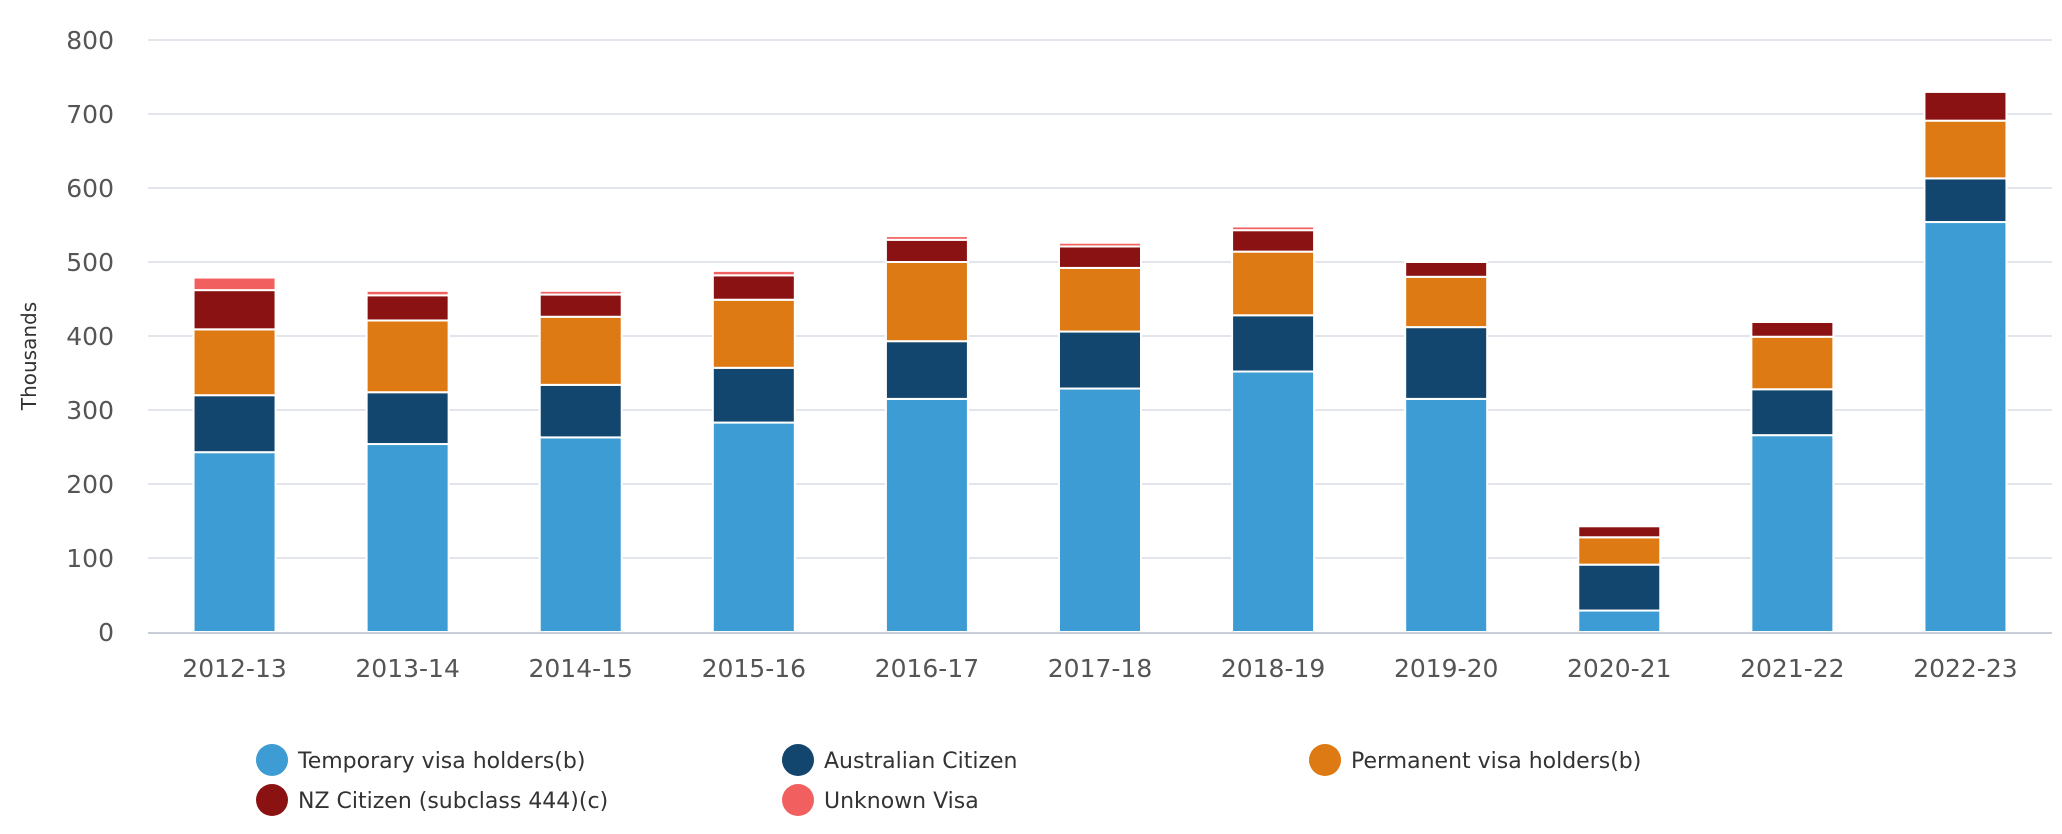 The image size is (2062, 834). What do you see at coordinates (901, 801) in the screenshot?
I see `legend-label: Unknown Visa` at bounding box center [901, 801].